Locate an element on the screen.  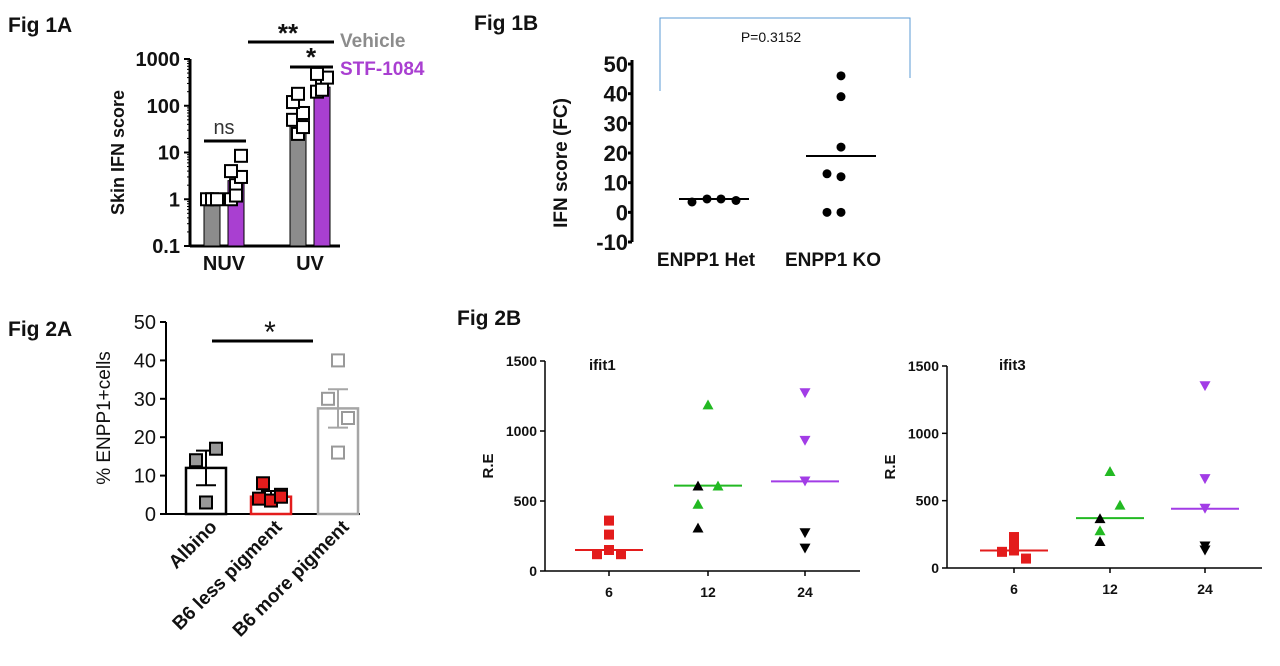
fig1a-x-tick-label: NUV is located at coordinates (224, 264).